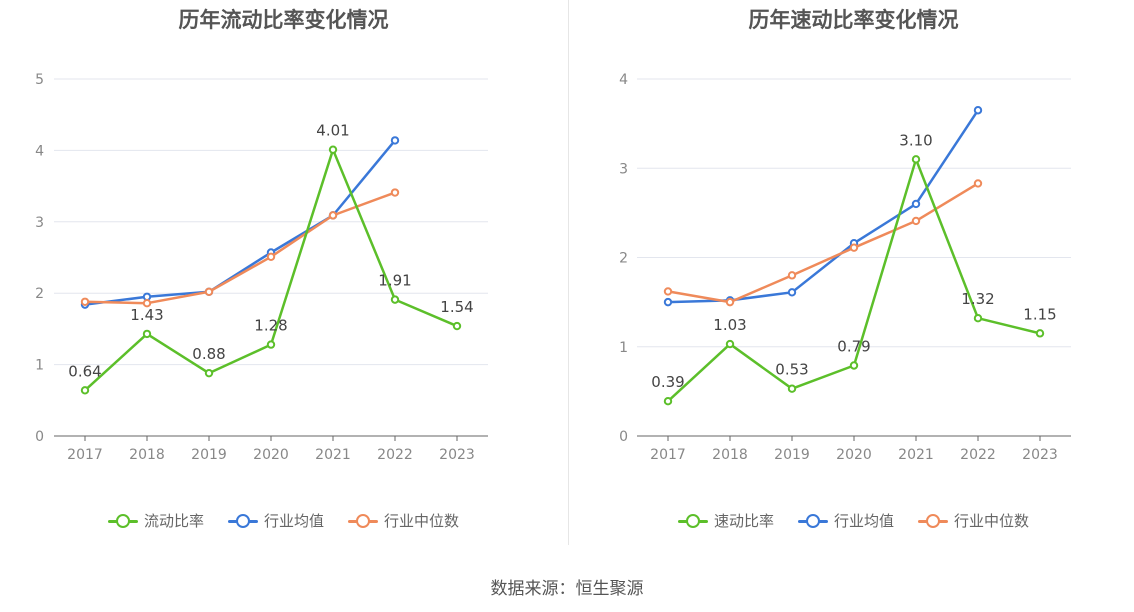 The height and width of the screenshot is (612, 1134). I want to click on legend-item: 速动比率, so click(725, 520).